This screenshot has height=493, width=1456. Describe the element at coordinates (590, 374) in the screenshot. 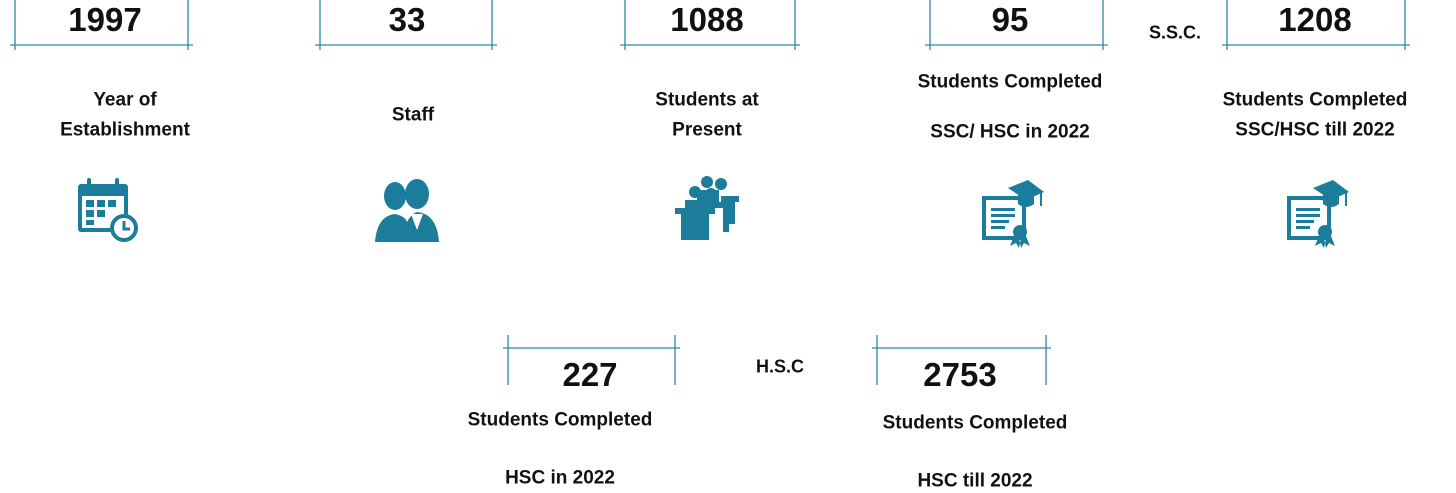

I see `stat-number: 227` at that location.